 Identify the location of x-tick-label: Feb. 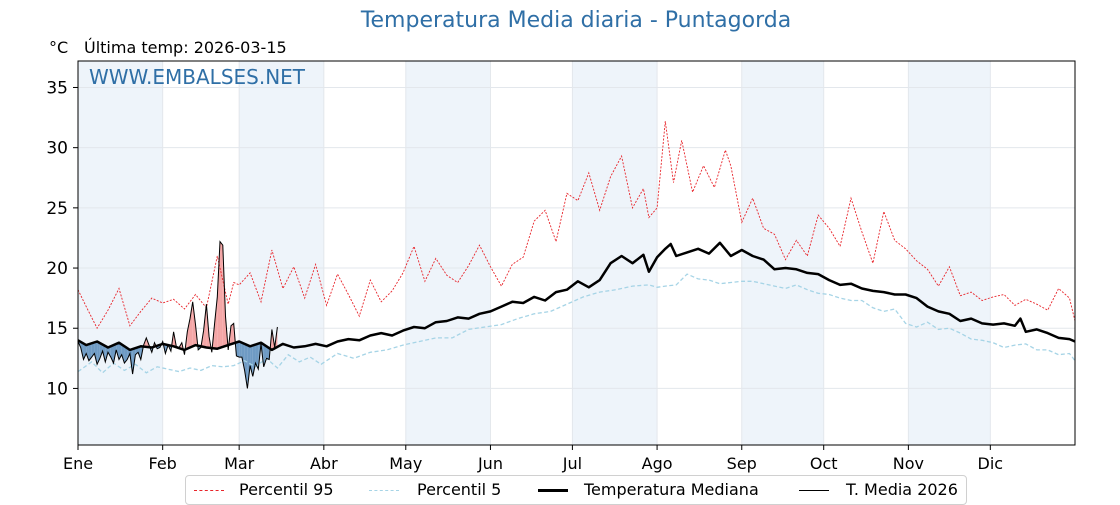
(163, 463).